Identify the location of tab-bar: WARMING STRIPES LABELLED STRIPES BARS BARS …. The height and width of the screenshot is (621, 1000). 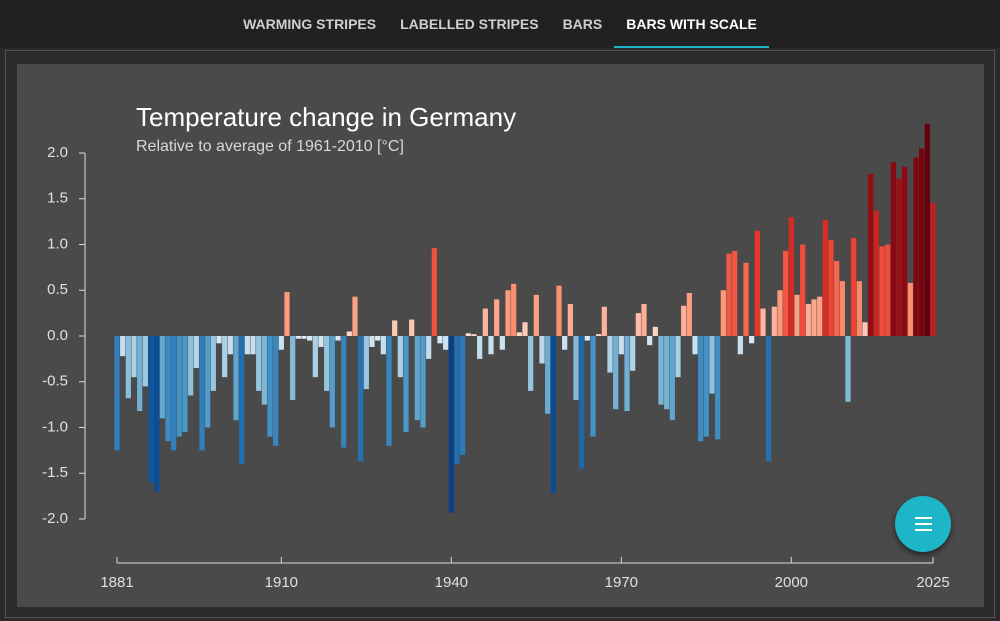
(500, 24).